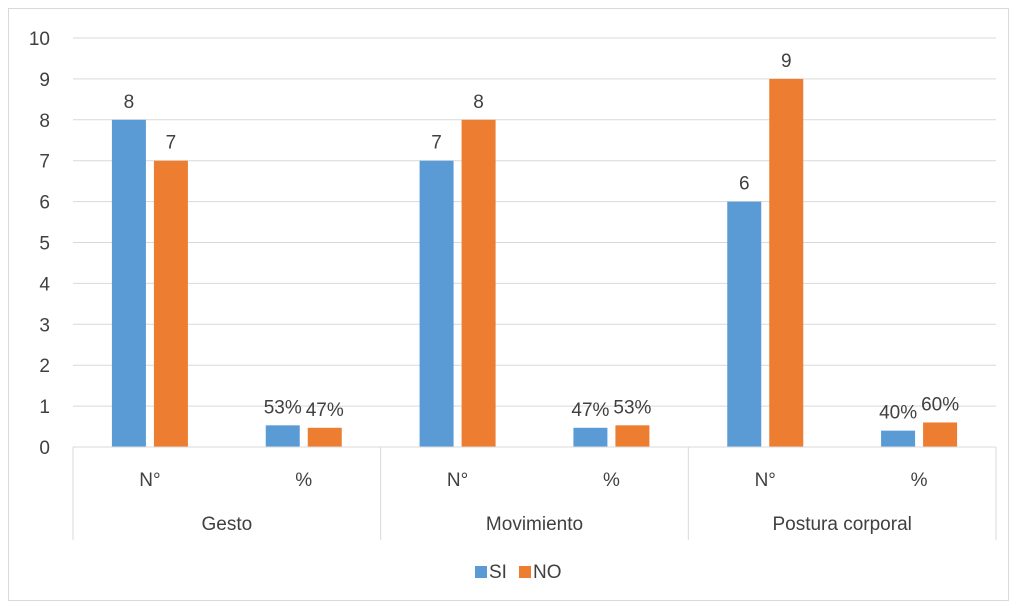  Describe the element at coordinates (898, 413) in the screenshot. I see `data-label: 40%` at that location.